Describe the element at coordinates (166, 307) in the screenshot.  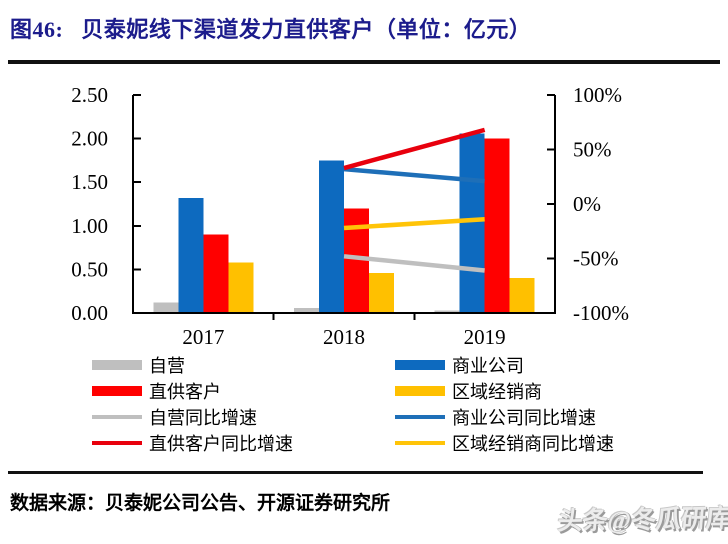
I see `bar-自营-2017` at that location.